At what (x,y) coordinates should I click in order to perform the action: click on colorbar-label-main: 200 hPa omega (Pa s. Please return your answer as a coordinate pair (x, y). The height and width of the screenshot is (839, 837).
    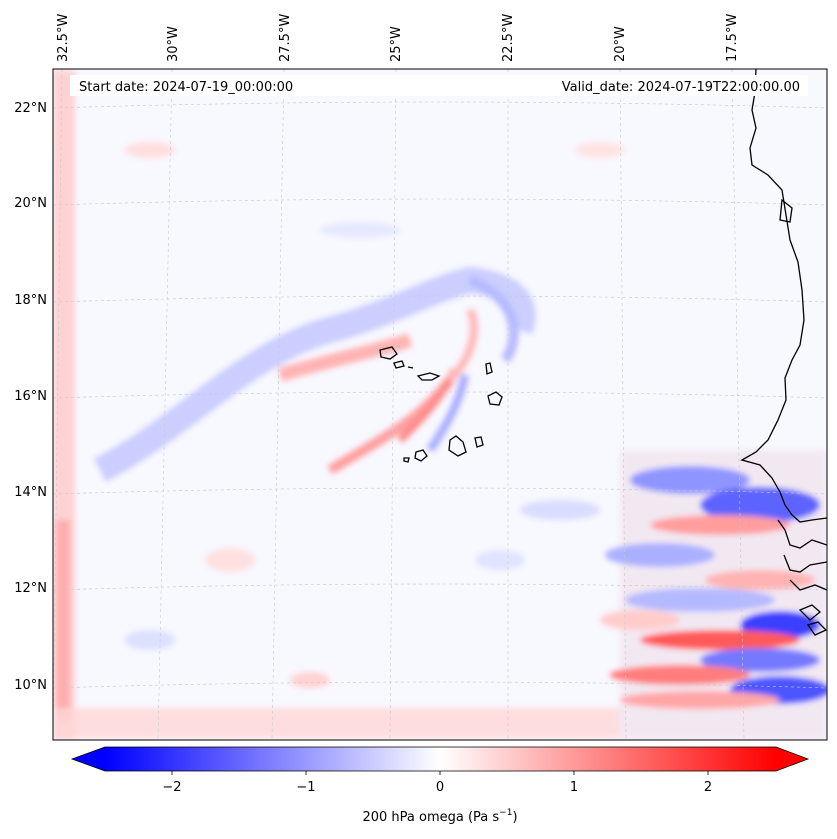
    Looking at the image, I should click on (430, 817).